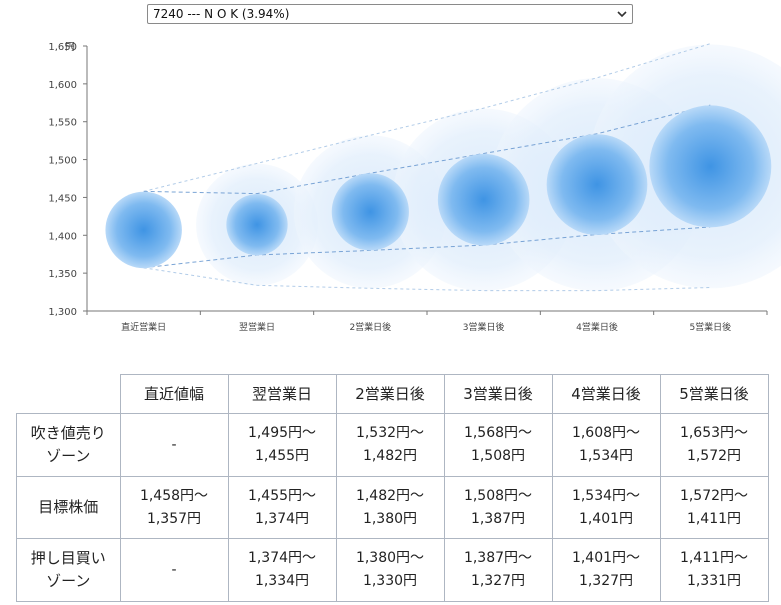 The width and height of the screenshot is (781, 605). I want to click on x-tick-label: 4営業日後, so click(597, 327).